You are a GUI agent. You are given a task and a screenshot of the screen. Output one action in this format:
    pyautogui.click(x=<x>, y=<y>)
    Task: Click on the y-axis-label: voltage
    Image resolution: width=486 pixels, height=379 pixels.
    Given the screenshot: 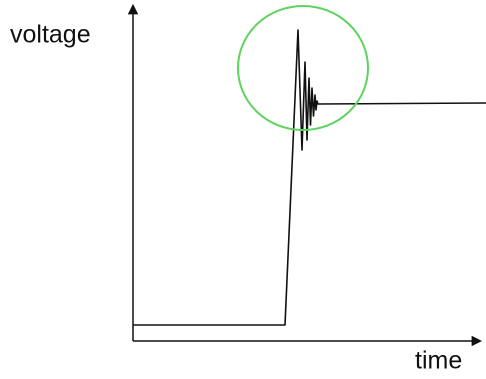 What is the action you would take?
    pyautogui.click(x=50, y=35)
    